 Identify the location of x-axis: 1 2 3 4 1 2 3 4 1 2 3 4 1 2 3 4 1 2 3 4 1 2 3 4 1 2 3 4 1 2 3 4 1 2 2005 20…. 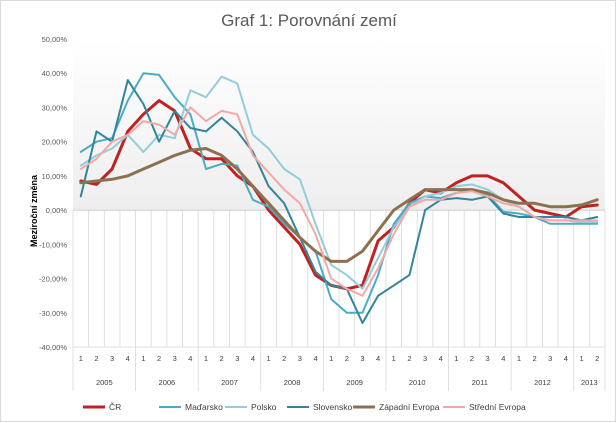
(339, 368).